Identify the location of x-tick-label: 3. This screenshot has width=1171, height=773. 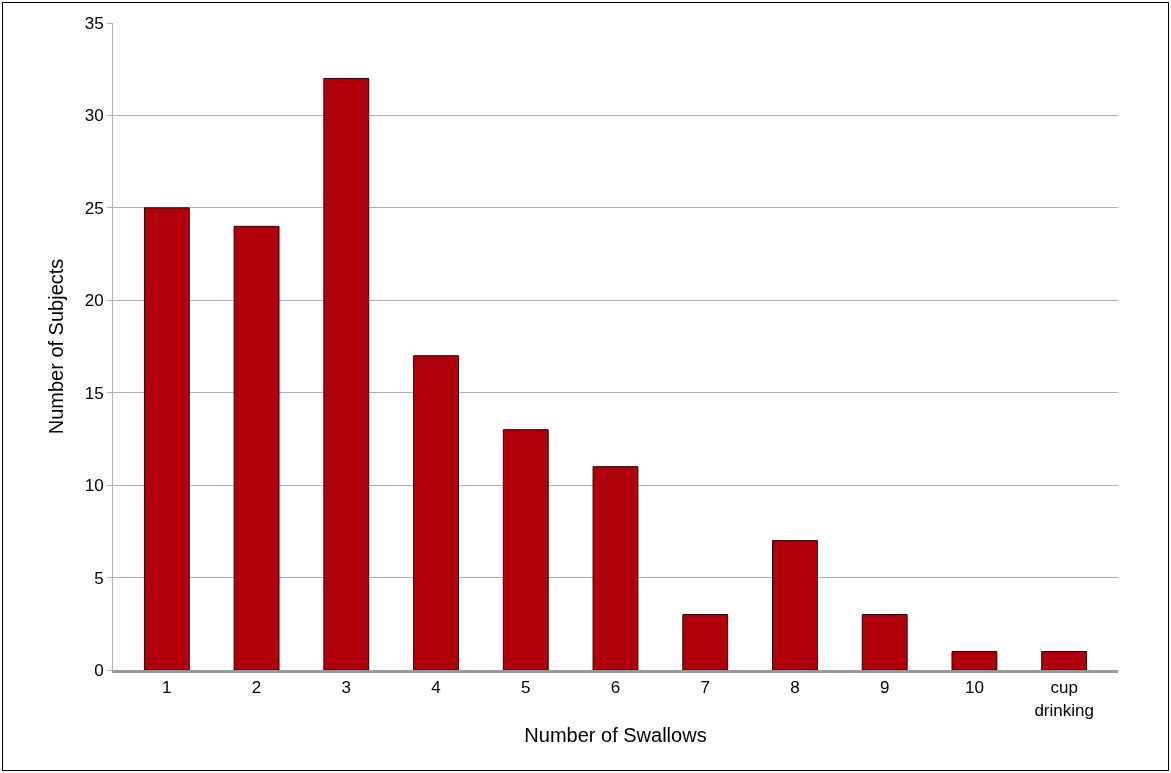
(346, 688).